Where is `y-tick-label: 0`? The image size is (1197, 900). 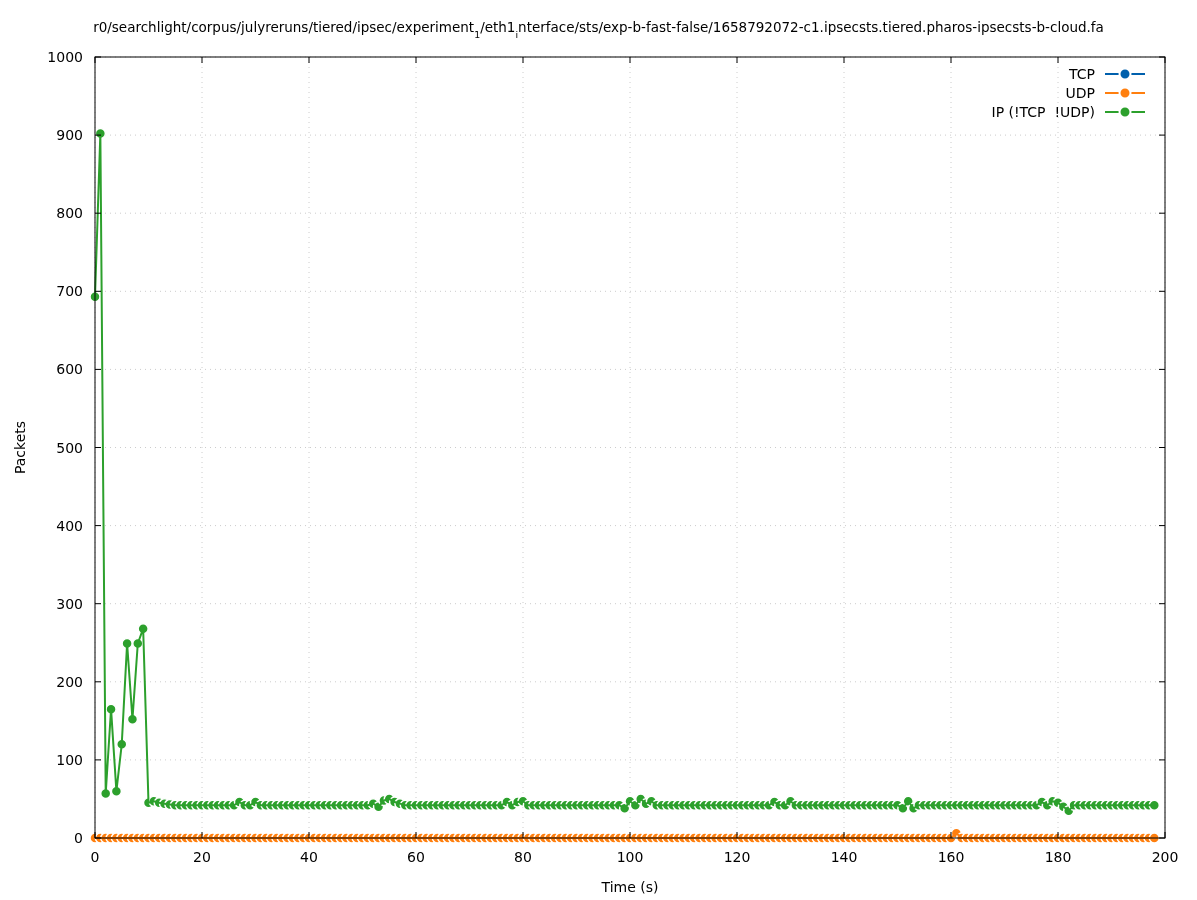 y-tick-label: 0 is located at coordinates (78, 838).